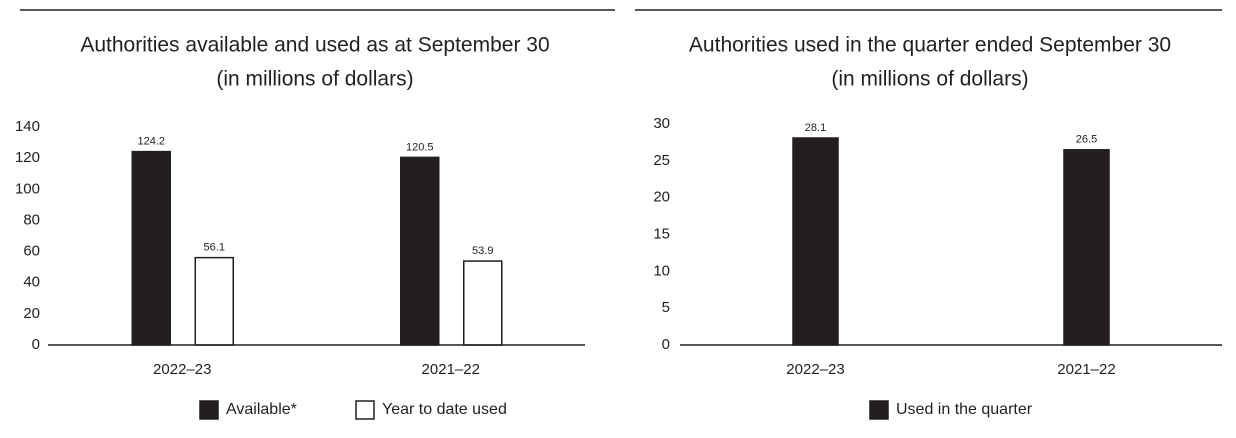 Image resolution: width=1236 pixels, height=438 pixels. What do you see at coordinates (151, 142) in the screenshot?
I see `value-label: 124.2` at bounding box center [151, 142].